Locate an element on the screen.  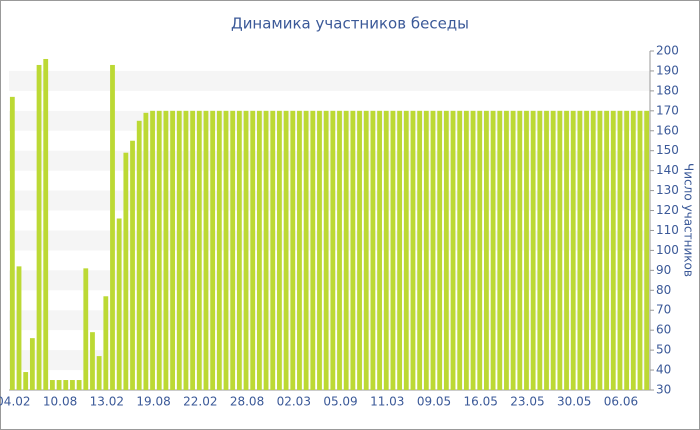
y-tick-label: 150 is located at coordinates (667, 150).